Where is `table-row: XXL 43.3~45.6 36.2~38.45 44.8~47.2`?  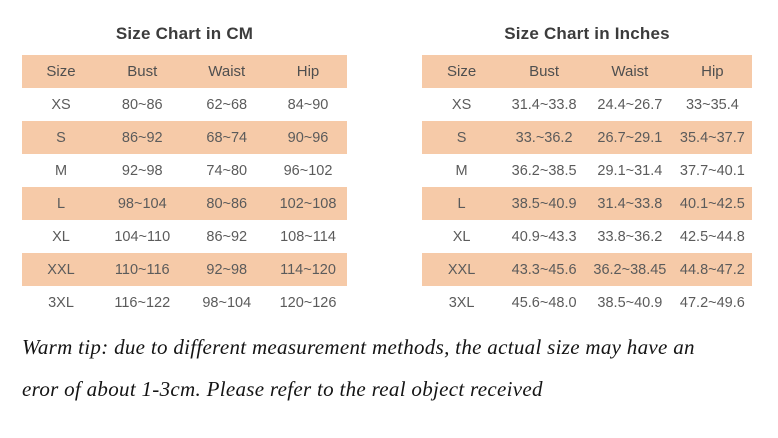 table-row: XXL 43.3~45.6 36.2~38.45 44.8~47.2 is located at coordinates (587, 269).